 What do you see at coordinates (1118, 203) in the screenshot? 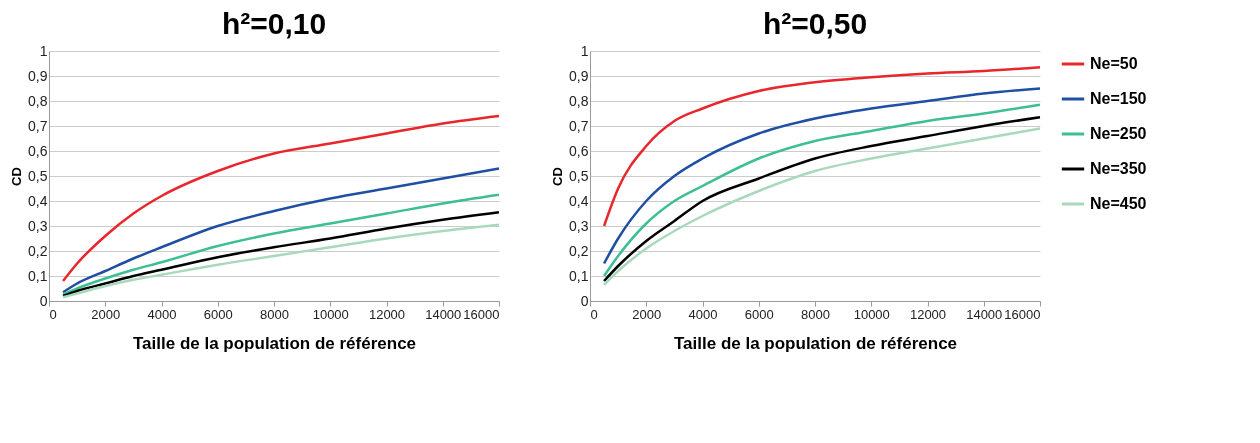
I see `legend-label: Ne=450` at bounding box center [1118, 203].